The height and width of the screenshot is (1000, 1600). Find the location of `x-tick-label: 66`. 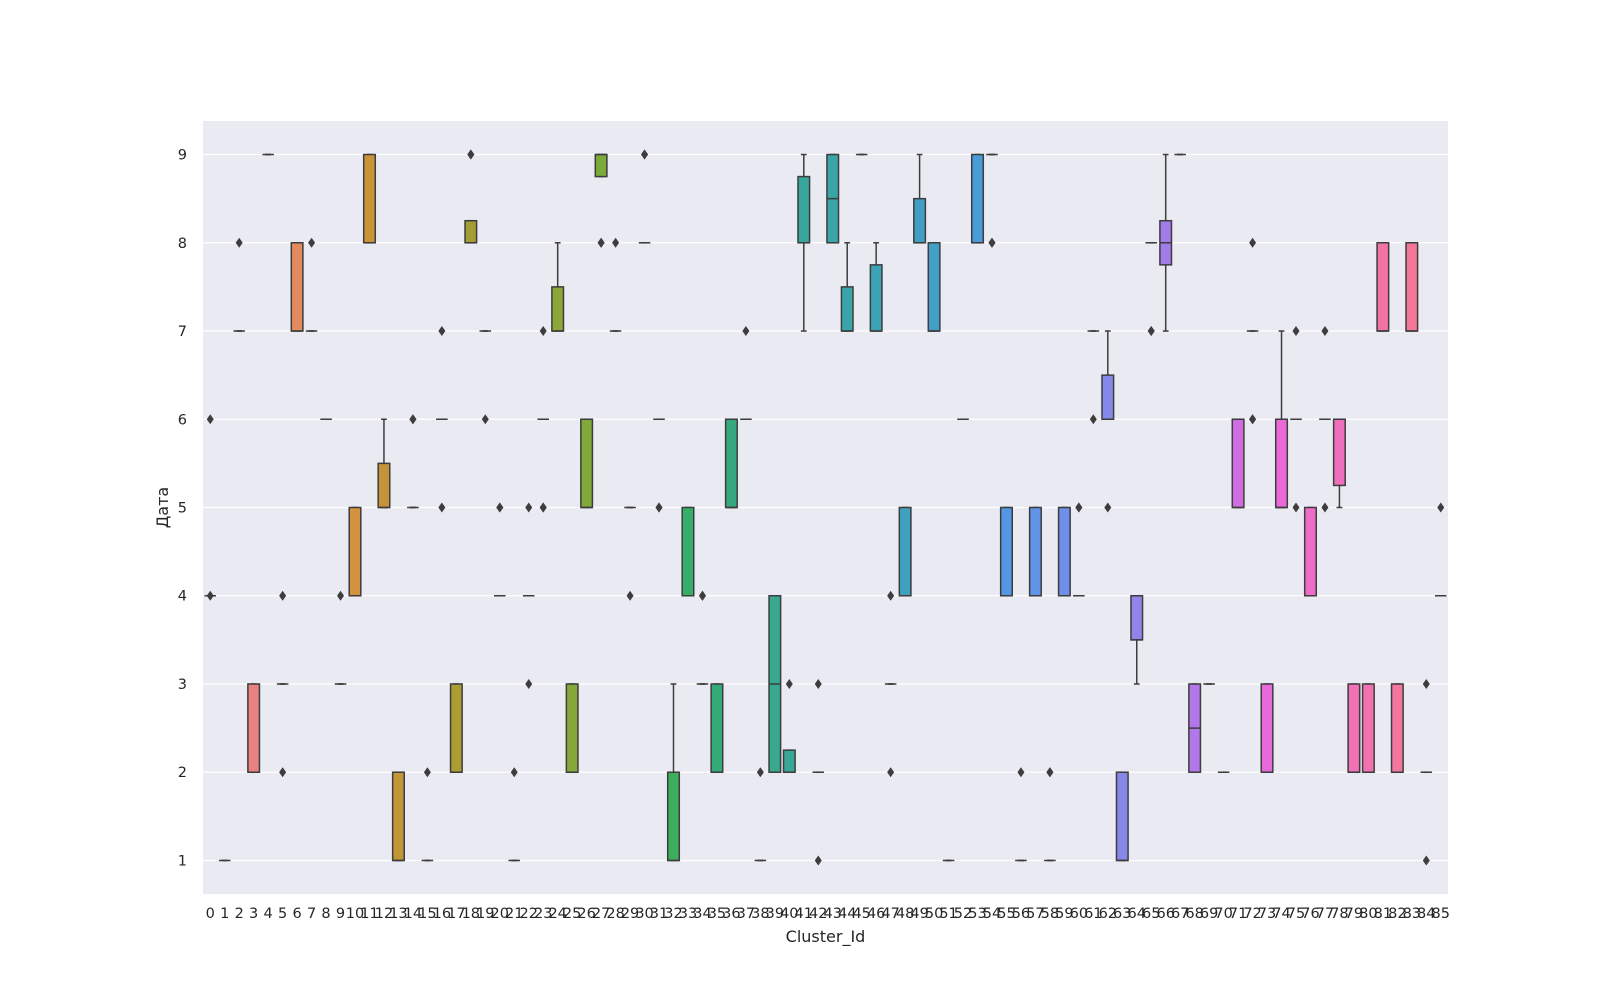

x-tick-label: 66 is located at coordinates (1165, 914).